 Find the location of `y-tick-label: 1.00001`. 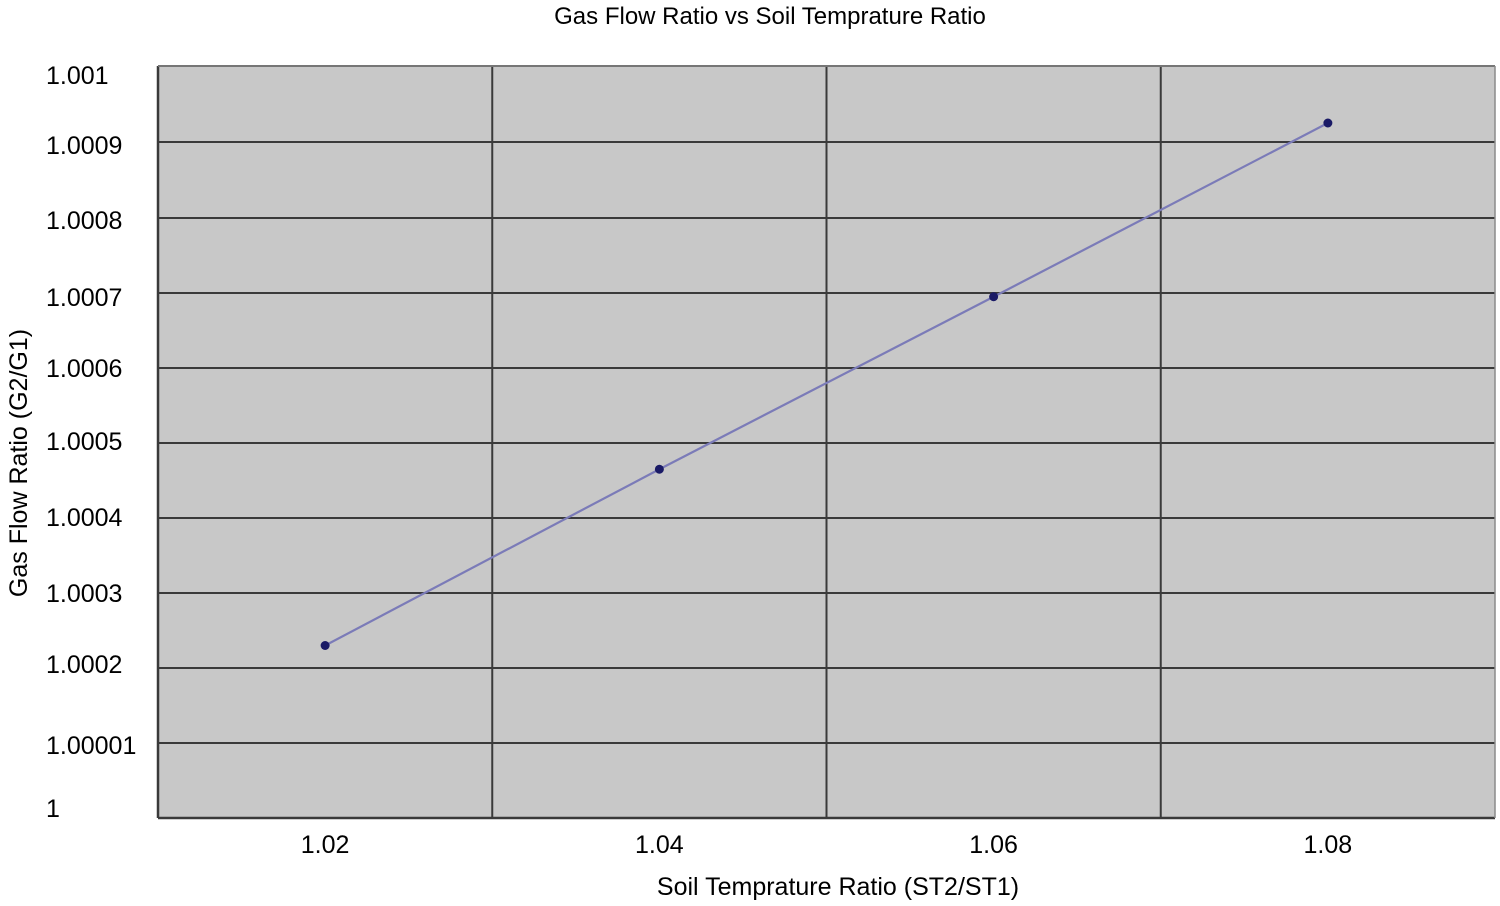

y-tick-label: 1.00001 is located at coordinates (91, 746).